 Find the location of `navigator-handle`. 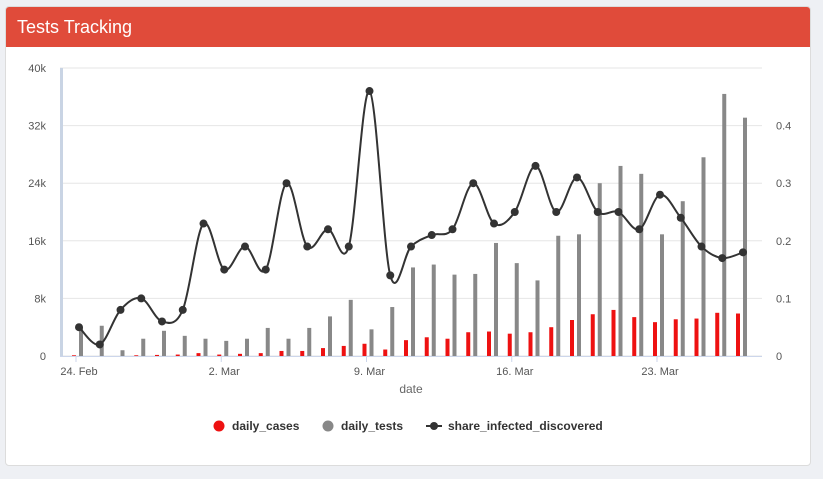

navigator-handle is located at coordinates (61, 212).